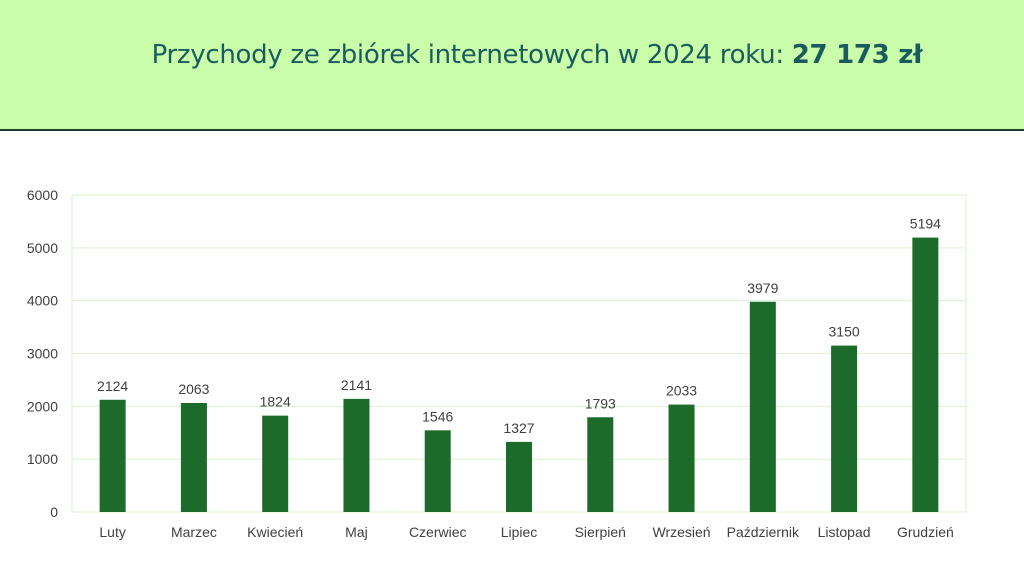  I want to click on data-label: 5194, so click(925, 224).